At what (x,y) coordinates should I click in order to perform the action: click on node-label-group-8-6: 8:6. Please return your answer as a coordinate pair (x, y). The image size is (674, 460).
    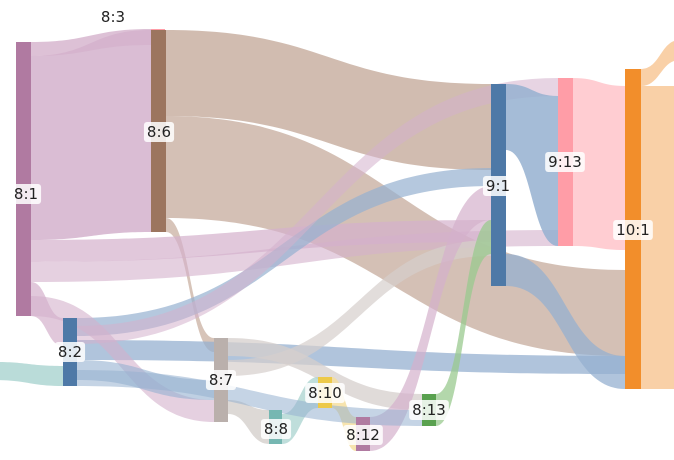
    Looking at the image, I should click on (159, 132).